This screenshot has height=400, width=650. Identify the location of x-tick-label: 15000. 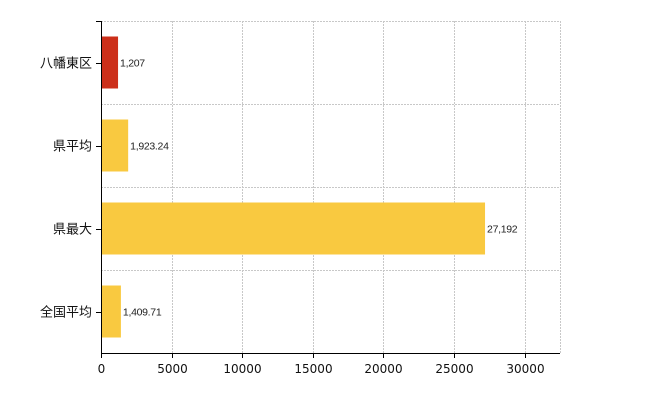
(313, 369).